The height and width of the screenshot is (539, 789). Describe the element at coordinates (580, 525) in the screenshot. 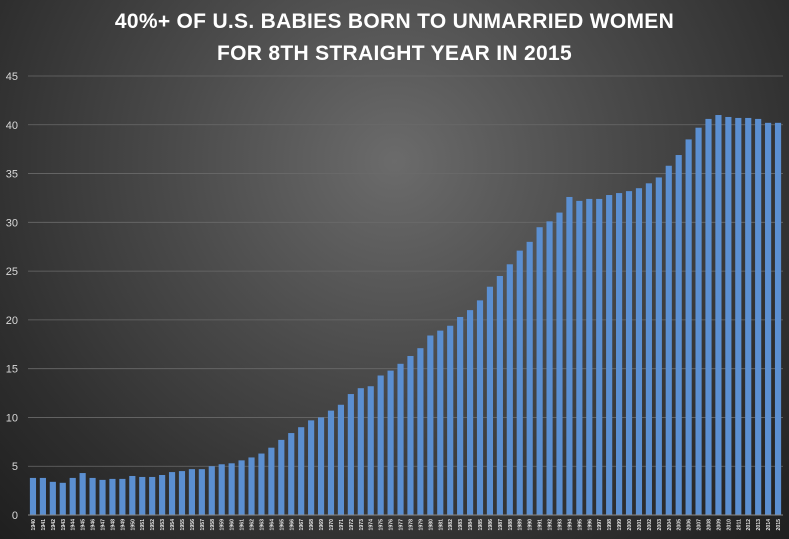

I see `x-tick-label: 1995` at that location.